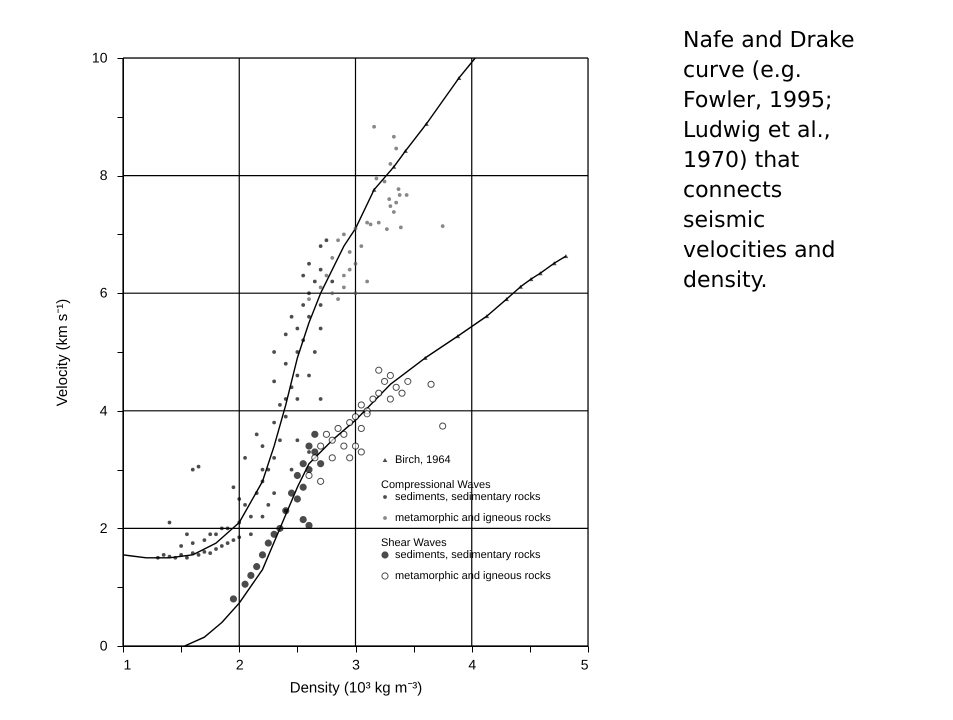 This screenshot has height=720, width=953. I want to click on y-tick-label: 8, so click(104, 175).